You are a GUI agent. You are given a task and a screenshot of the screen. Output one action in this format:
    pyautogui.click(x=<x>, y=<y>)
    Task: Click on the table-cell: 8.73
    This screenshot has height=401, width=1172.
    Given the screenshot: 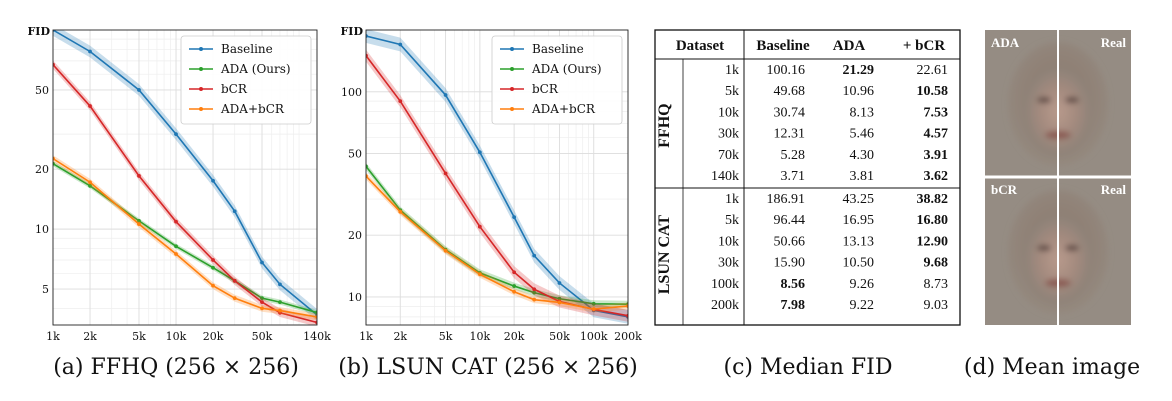 What is the action you would take?
    pyautogui.click(x=936, y=284)
    